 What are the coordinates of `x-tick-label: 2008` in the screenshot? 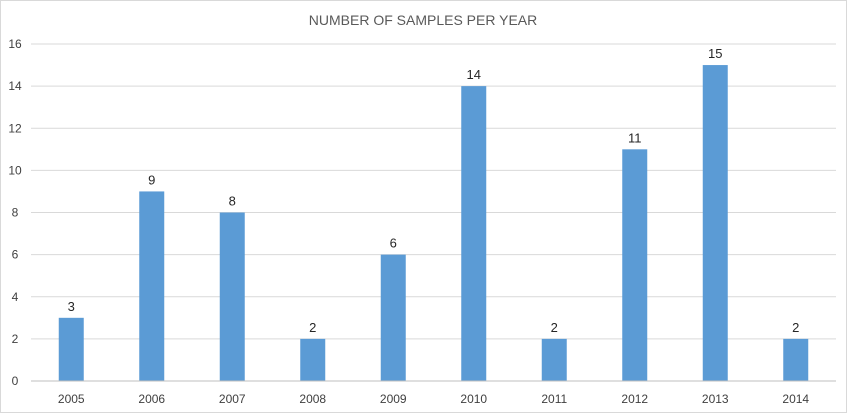 It's located at (312, 399).